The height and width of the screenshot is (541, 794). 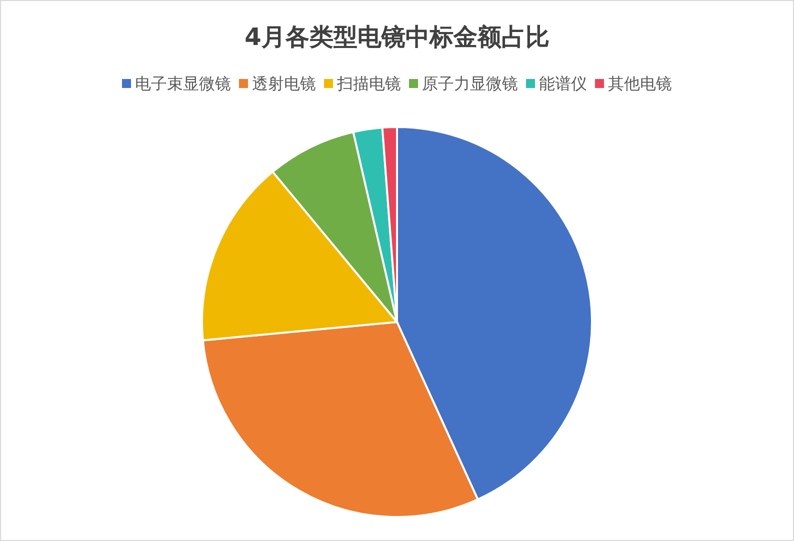 I want to click on legend-label: 原子力显微镜, so click(x=470, y=83).